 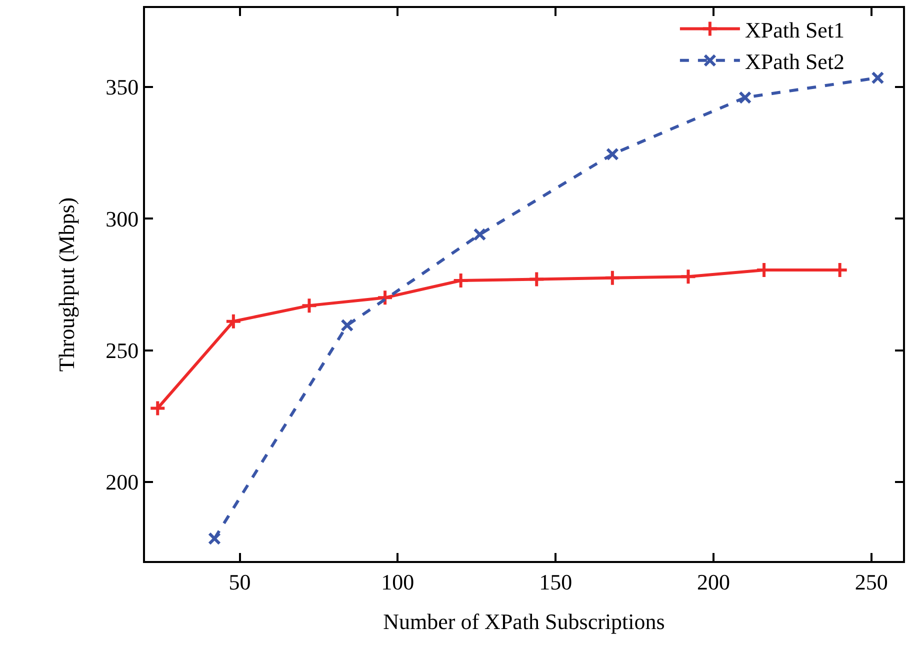 I want to click on y-tick-label: 250, so click(x=122, y=351).